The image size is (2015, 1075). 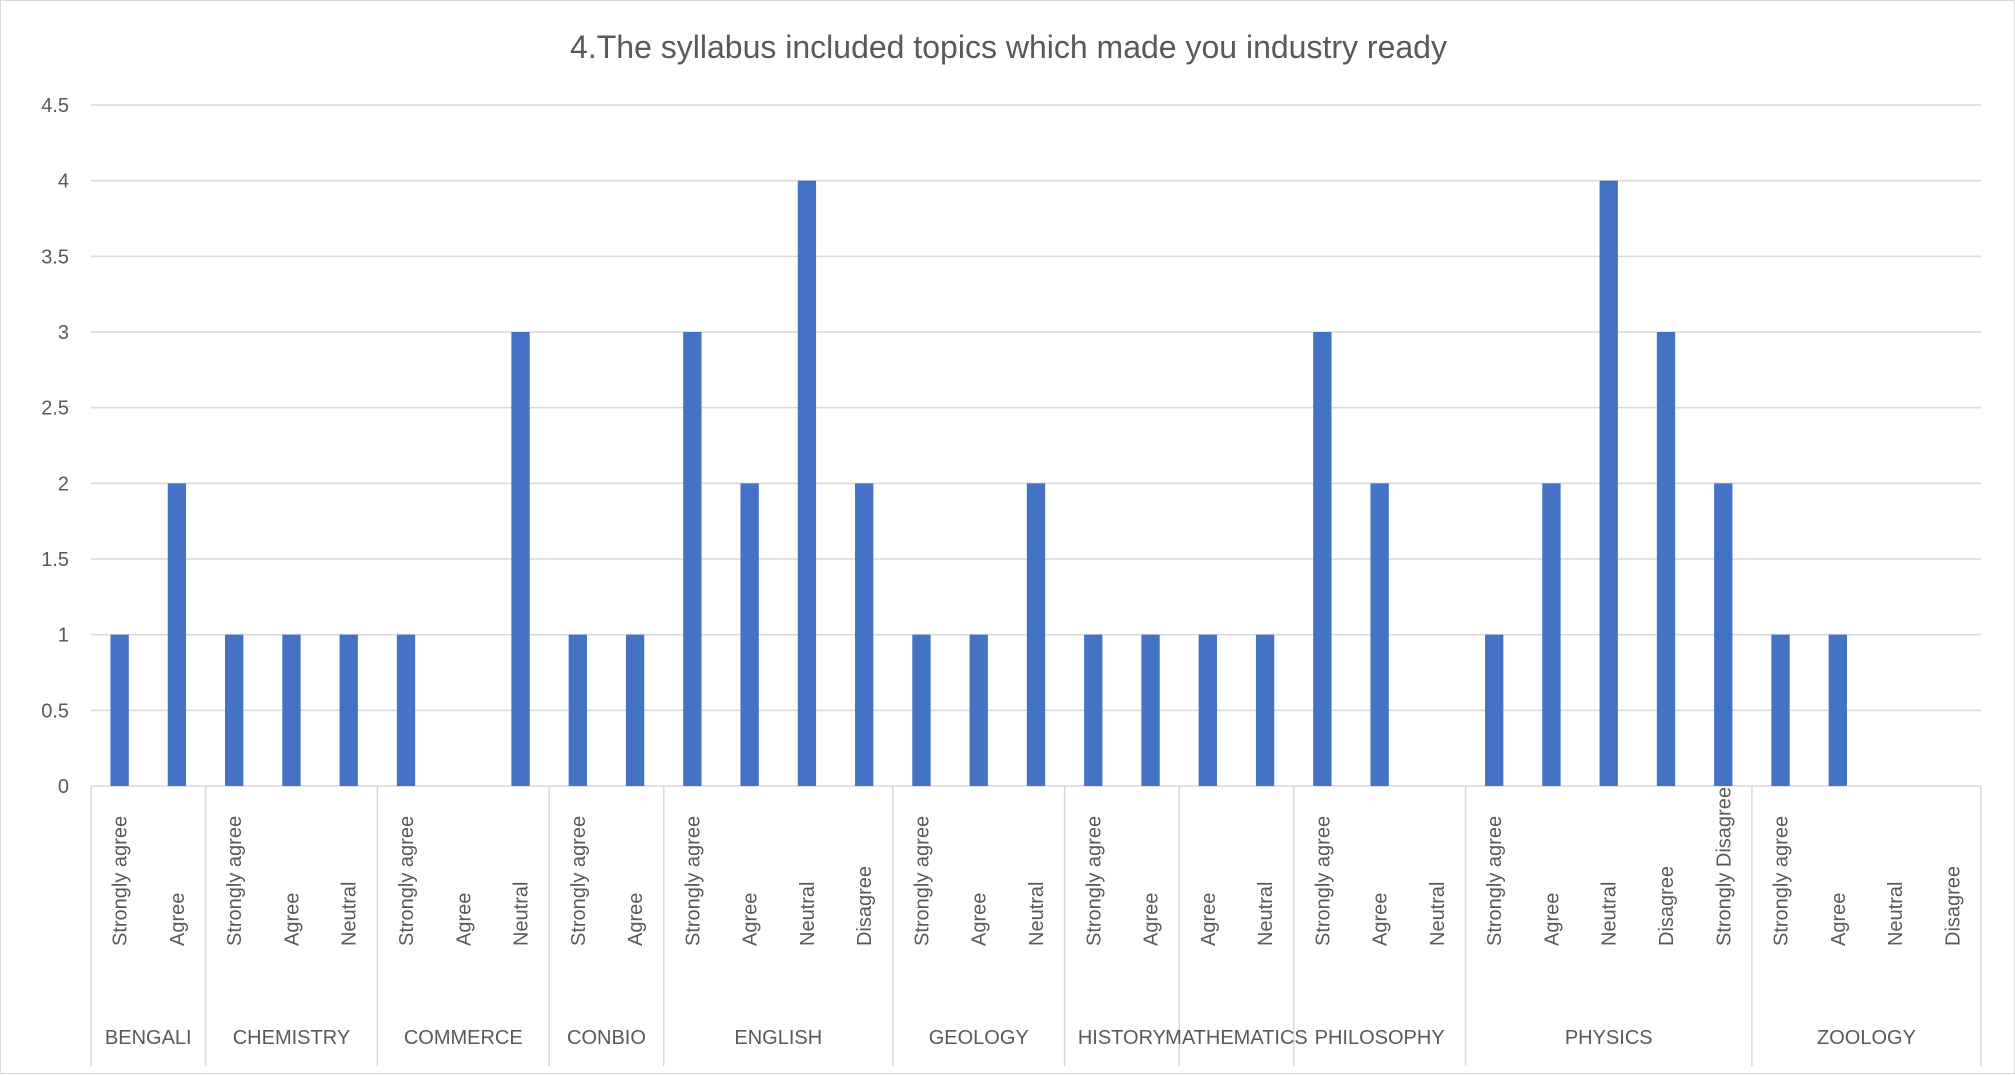 What do you see at coordinates (55, 106) in the screenshot?
I see `y-tick-label: 4.5` at bounding box center [55, 106].